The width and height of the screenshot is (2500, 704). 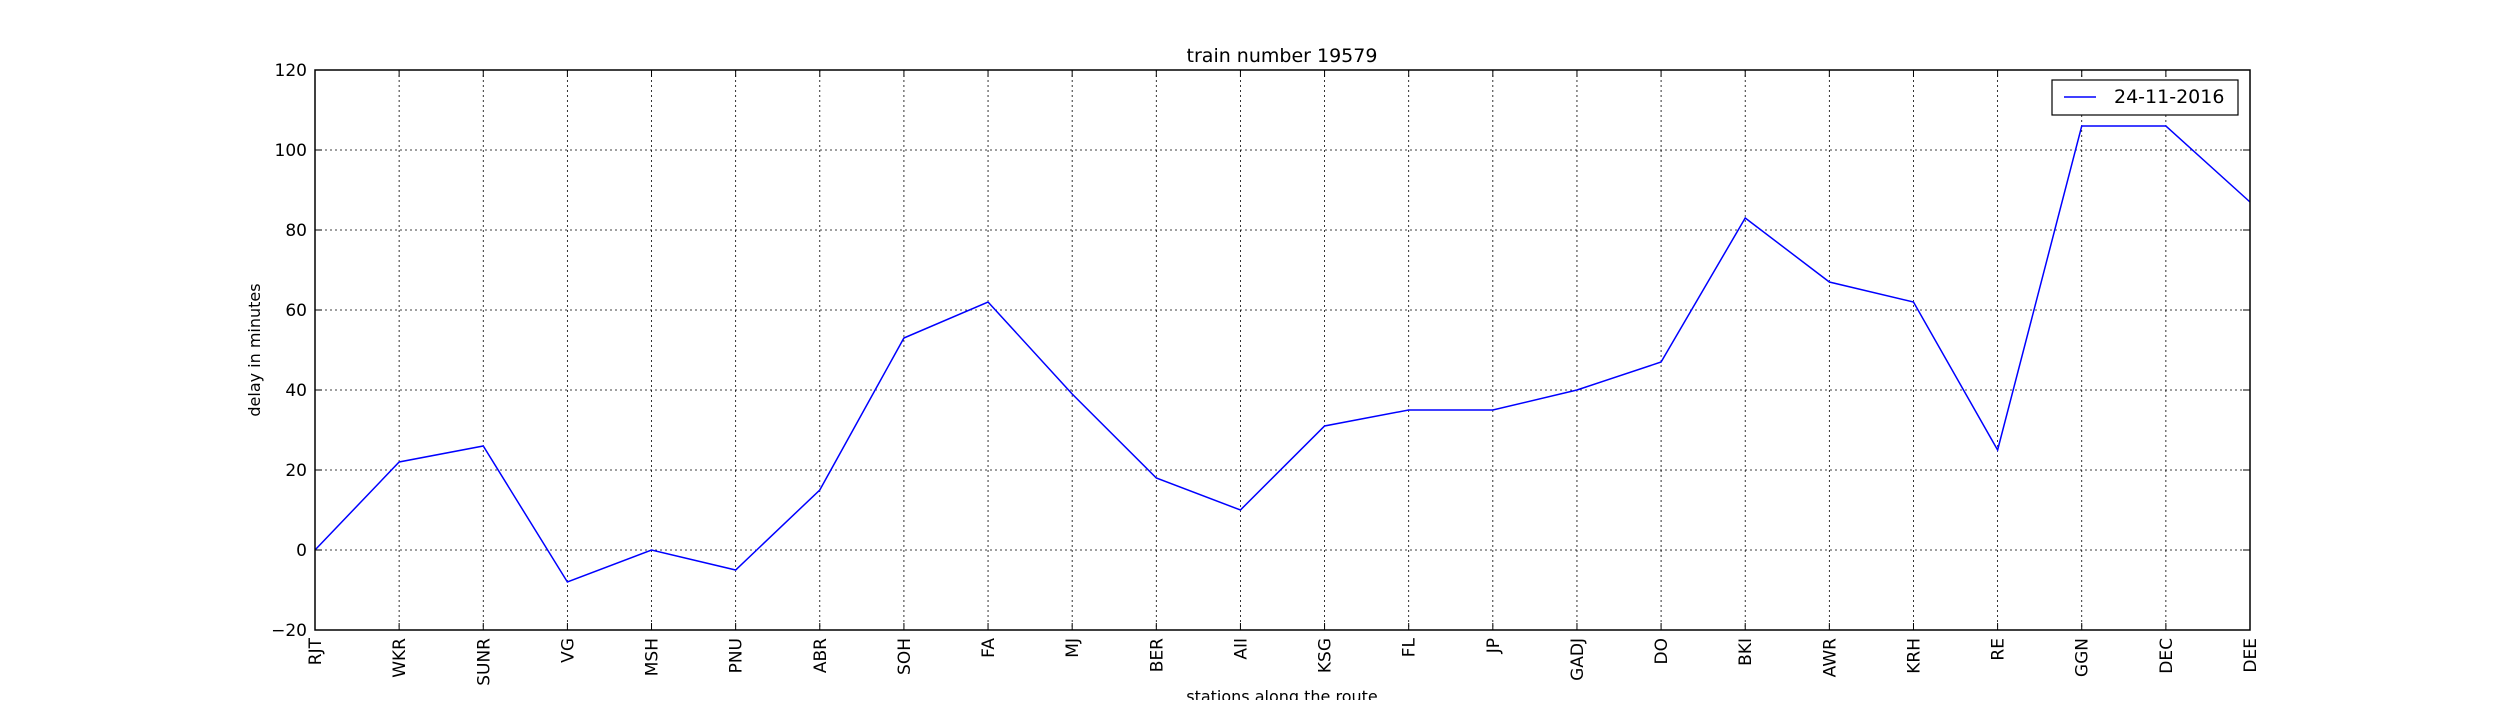 What do you see at coordinates (484, 662) in the screenshot?
I see `x-tick-label: SUNR` at bounding box center [484, 662].